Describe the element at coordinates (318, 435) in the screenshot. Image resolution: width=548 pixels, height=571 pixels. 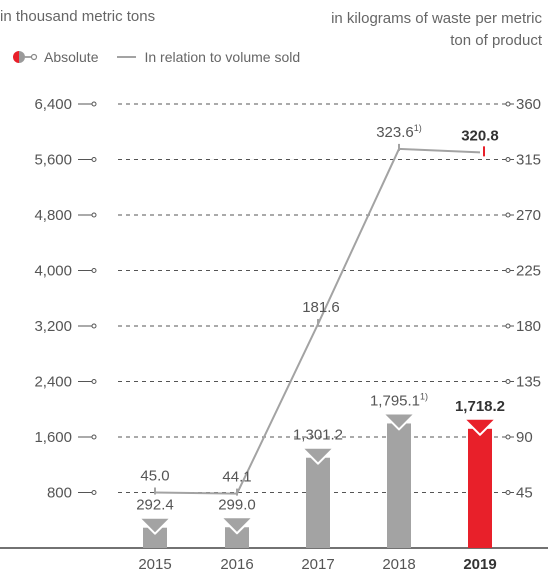
I see `bar-value-label: 1,301.2` at that location.